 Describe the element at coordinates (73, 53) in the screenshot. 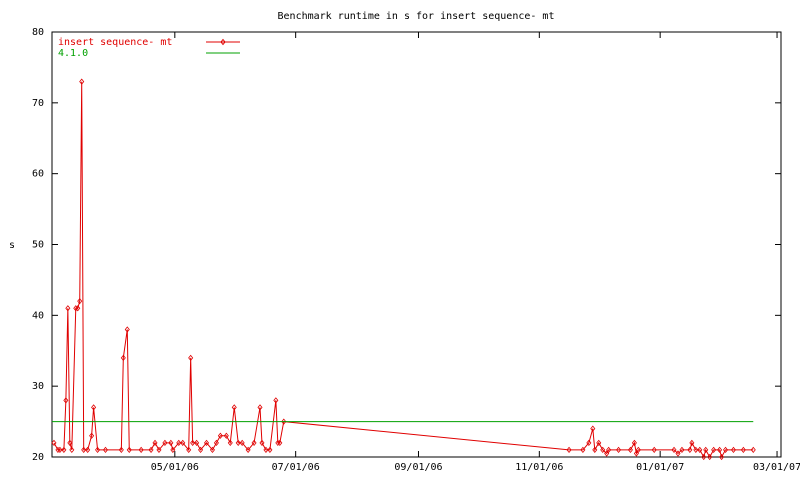

I see `legend-label: 4.1.0` at that location.